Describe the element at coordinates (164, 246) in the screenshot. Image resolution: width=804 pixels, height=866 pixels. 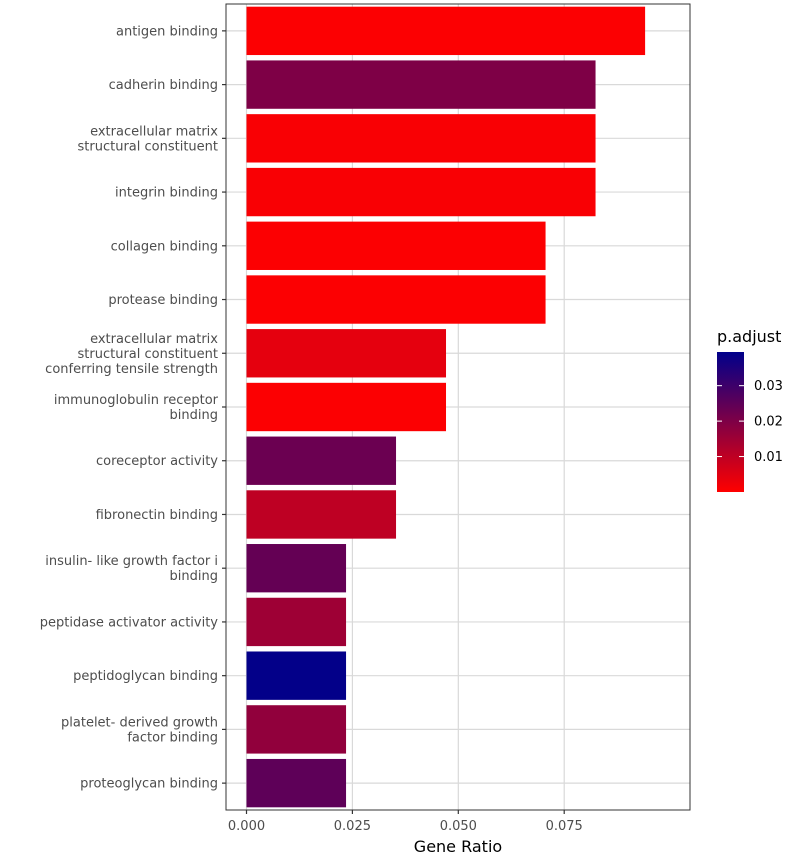
I see `y-tick-label: collagen binding` at that location.